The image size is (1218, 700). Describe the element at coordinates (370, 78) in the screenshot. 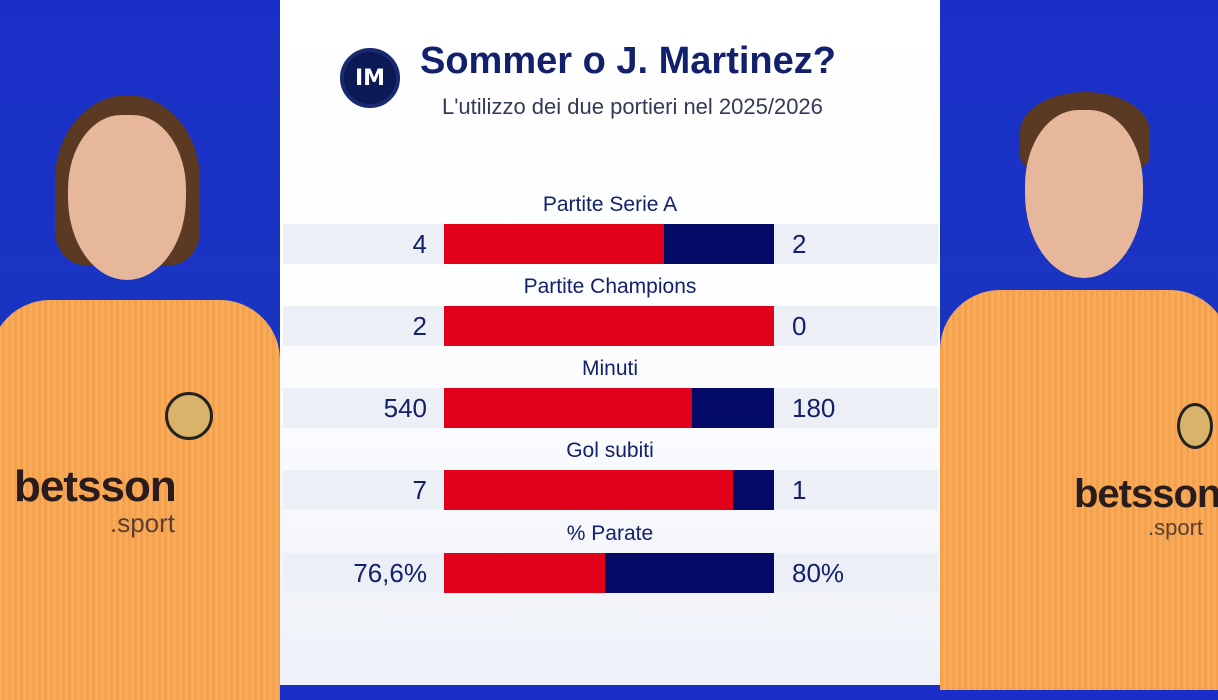

I see `inter-logo-icon: IM` at that location.